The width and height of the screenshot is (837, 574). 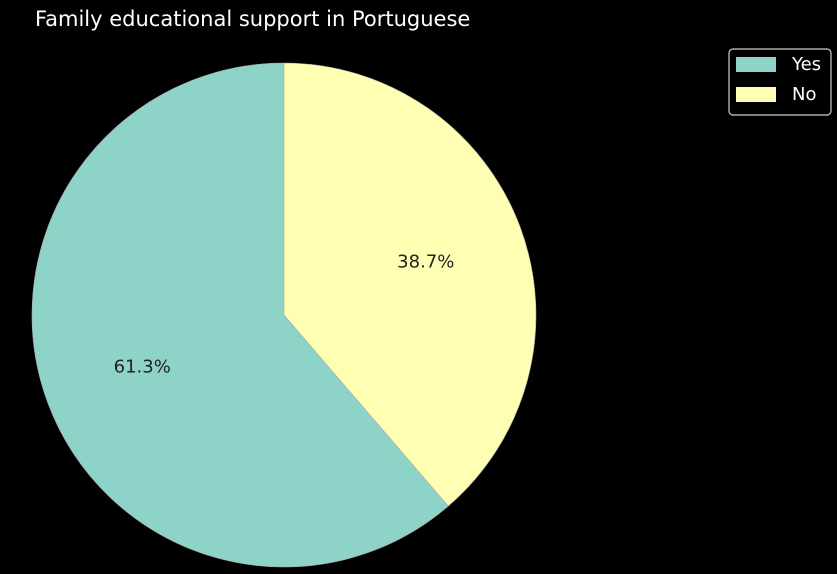 What do you see at coordinates (756, 94) in the screenshot?
I see `legend-swatch-no` at bounding box center [756, 94].